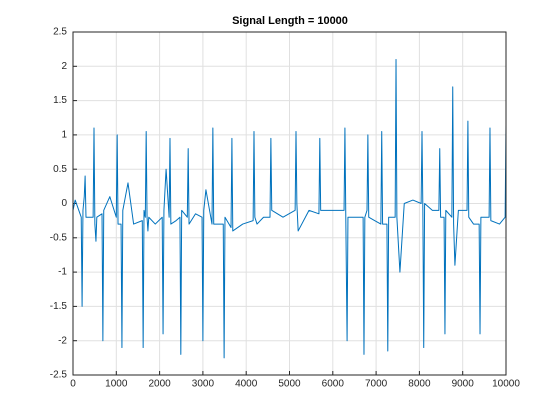 The image size is (560, 420). Describe the element at coordinates (64, 66) in the screenshot. I see `y-tick-label: 2` at that location.